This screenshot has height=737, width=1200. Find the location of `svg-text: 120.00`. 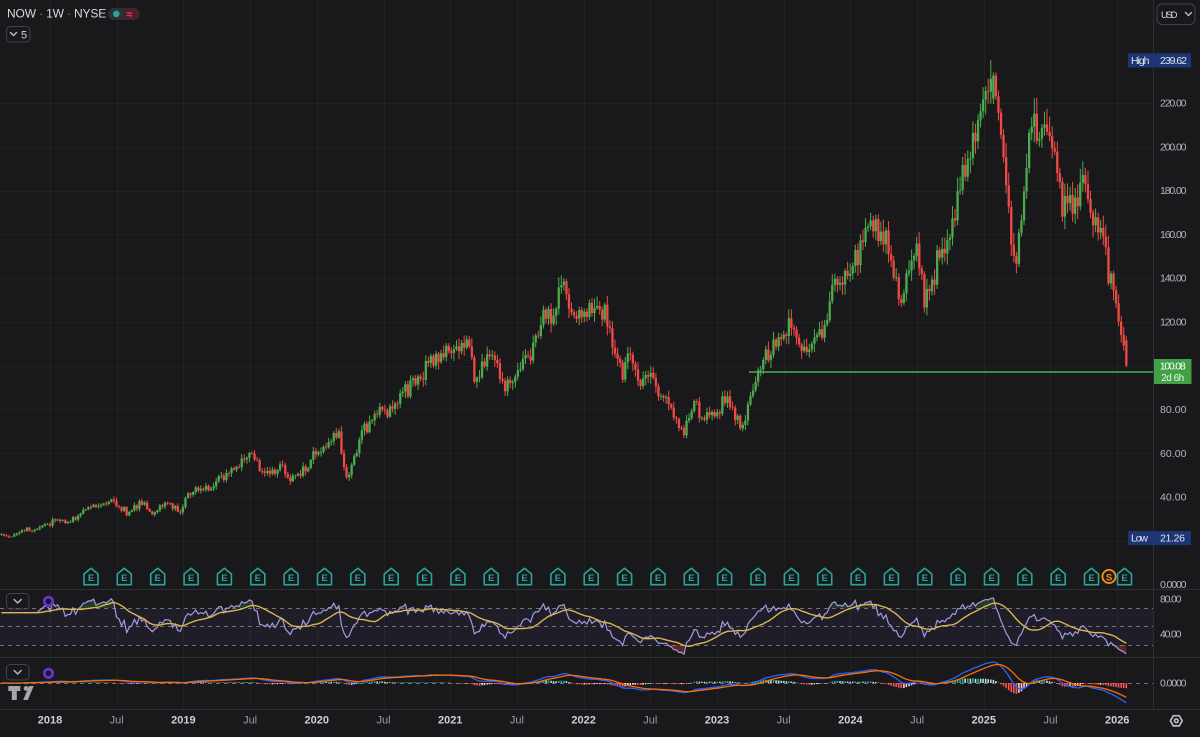

svg-text: 120.00 is located at coordinates (1173, 323).